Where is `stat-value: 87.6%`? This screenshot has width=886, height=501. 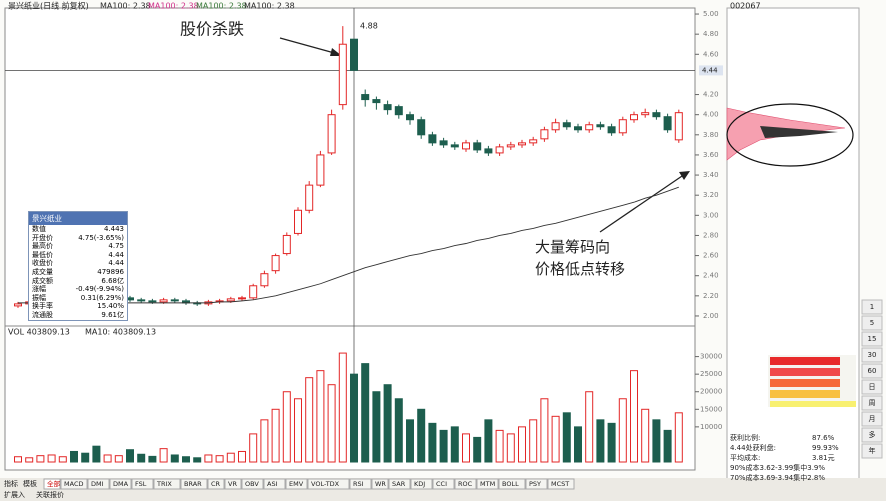 stat-value: 87.6% is located at coordinates (823, 438).